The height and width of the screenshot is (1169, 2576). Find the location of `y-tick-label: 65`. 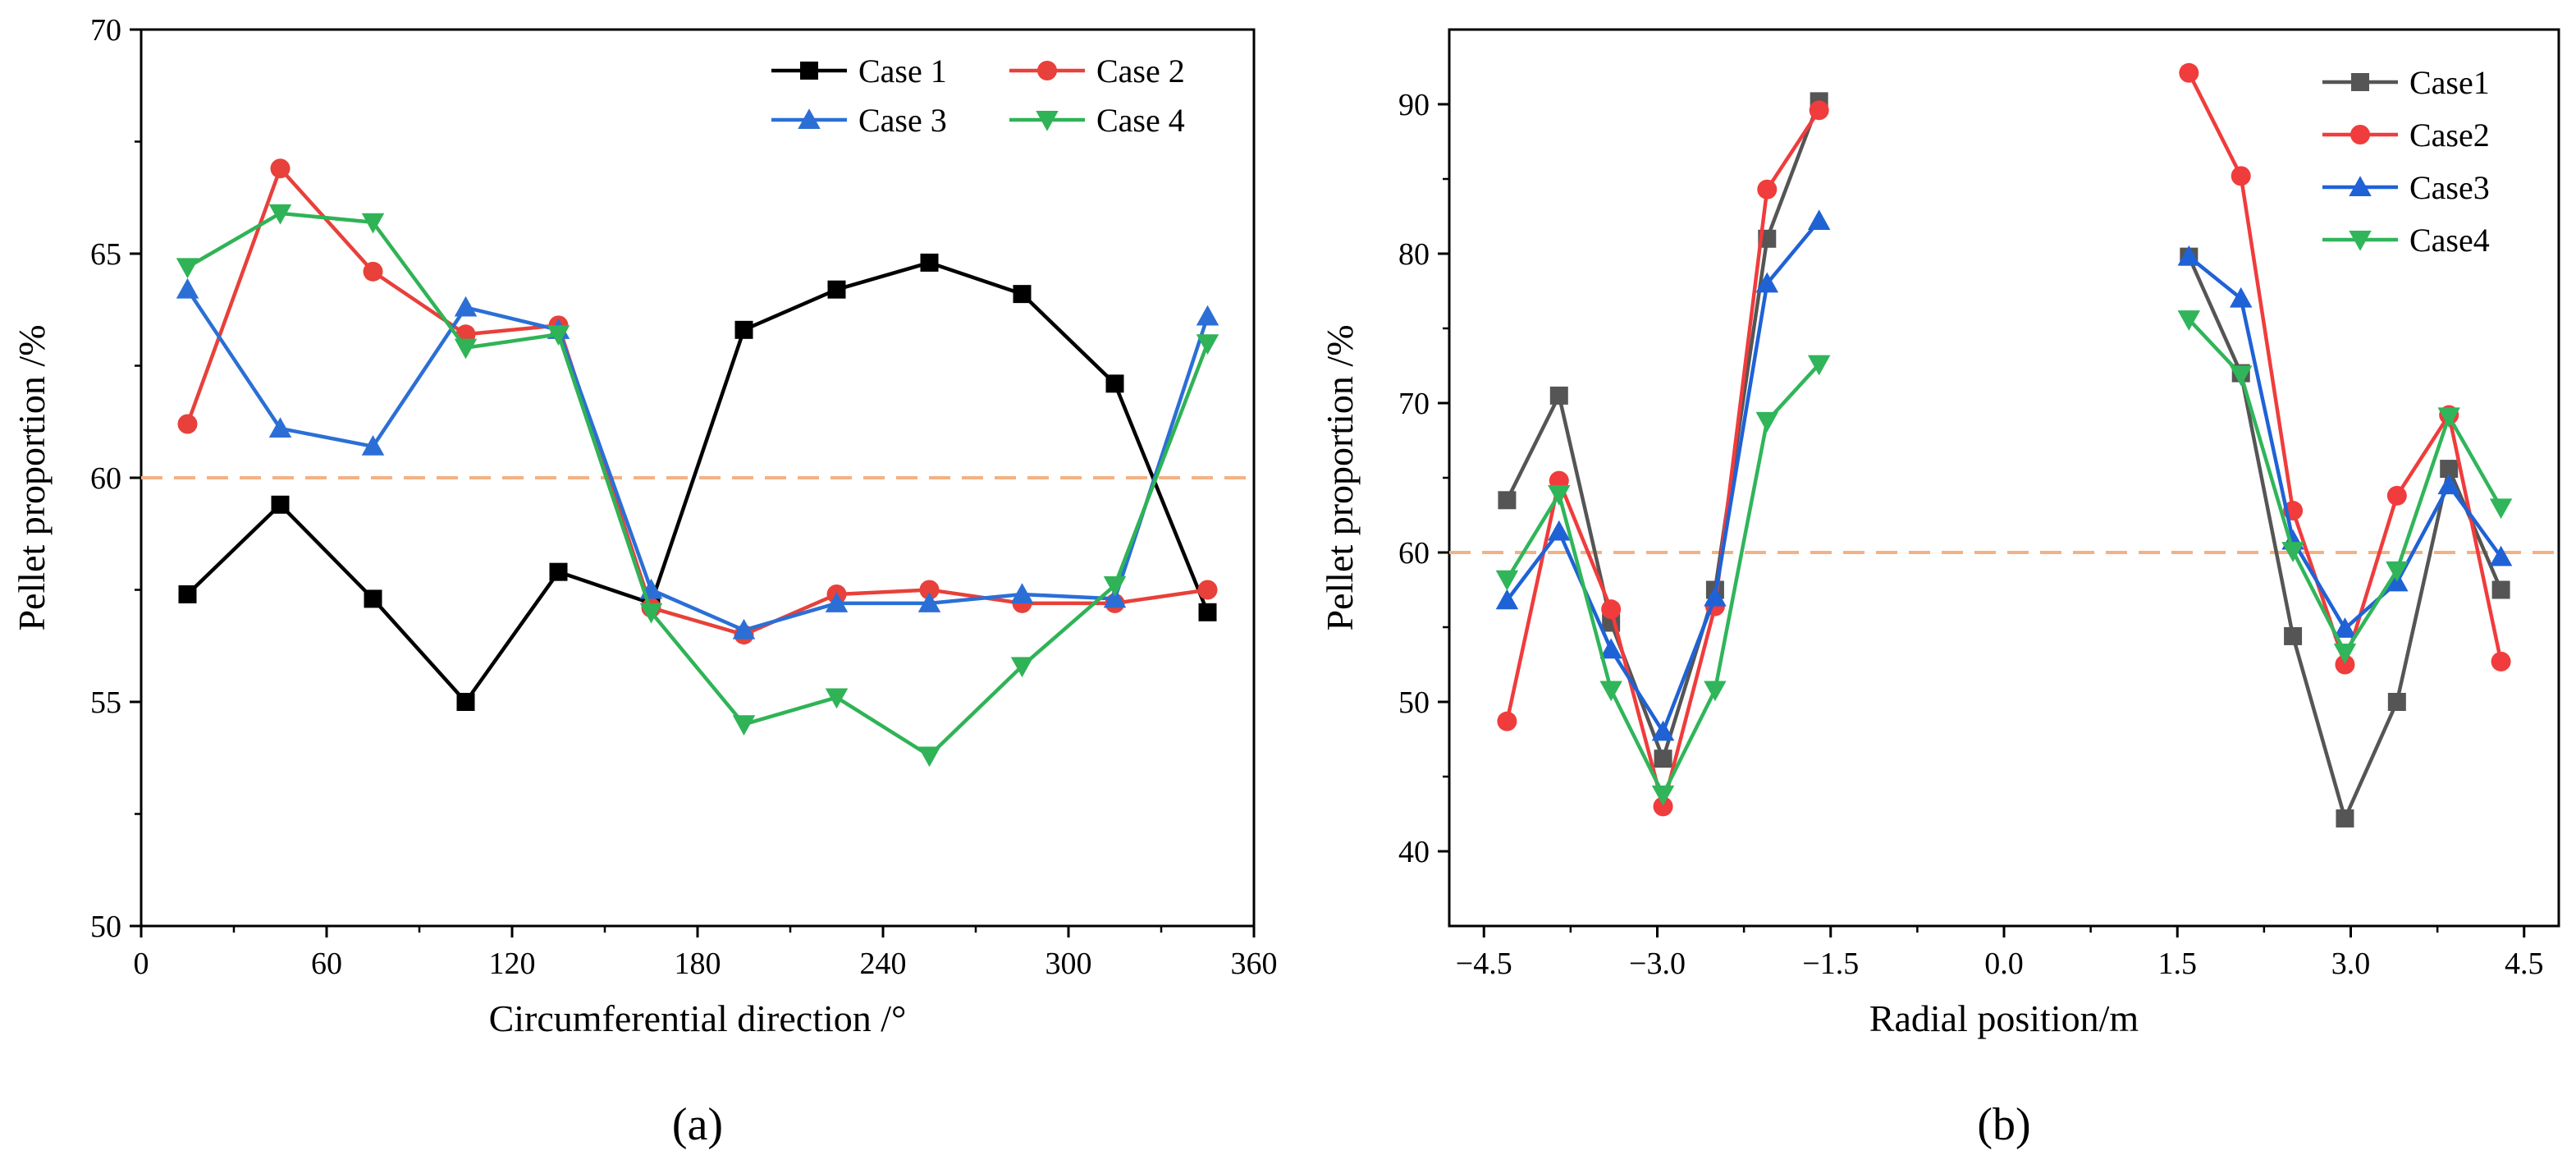

y-tick-label: 65 is located at coordinates (105, 254).